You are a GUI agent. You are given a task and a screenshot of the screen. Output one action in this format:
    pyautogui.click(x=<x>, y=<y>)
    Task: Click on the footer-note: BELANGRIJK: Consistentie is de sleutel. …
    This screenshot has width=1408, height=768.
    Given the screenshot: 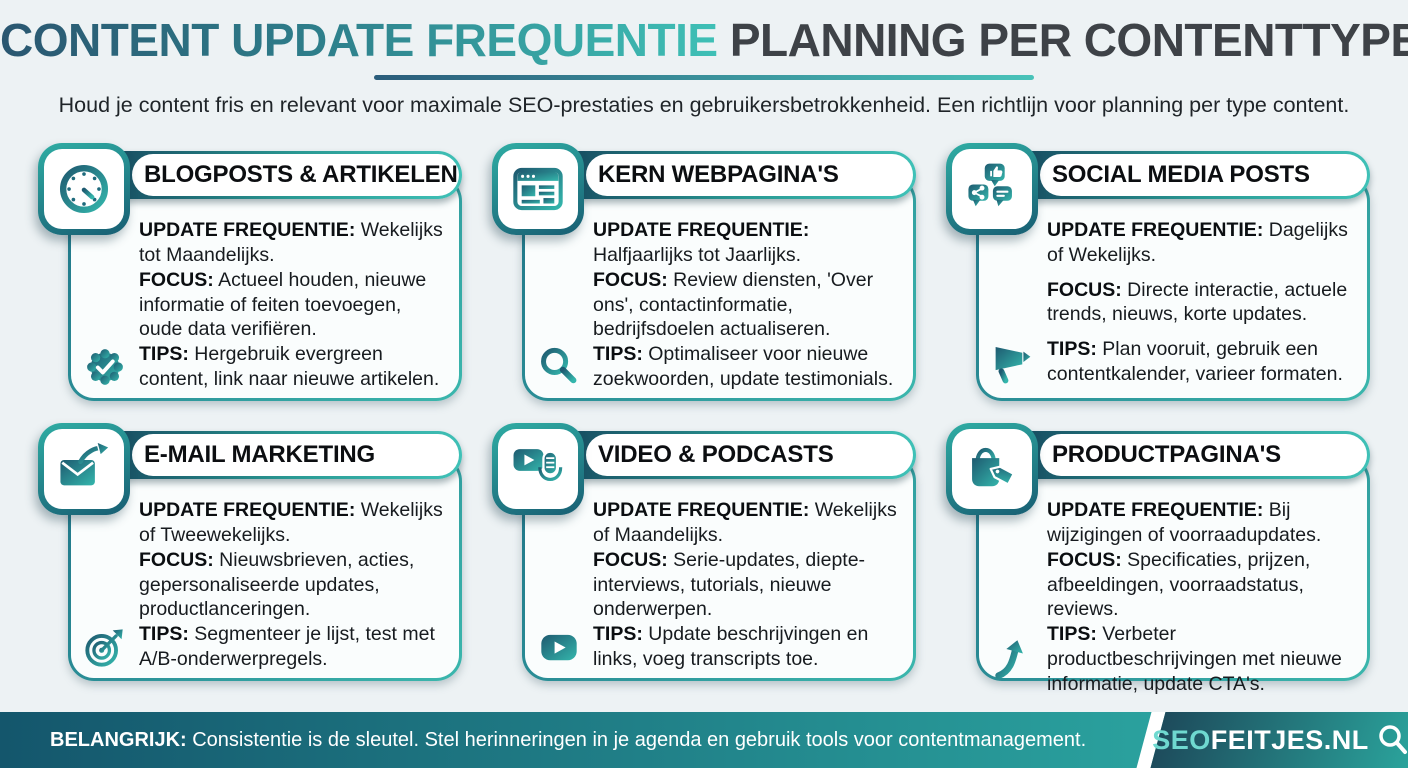 What is the action you would take?
    pyautogui.click(x=568, y=740)
    